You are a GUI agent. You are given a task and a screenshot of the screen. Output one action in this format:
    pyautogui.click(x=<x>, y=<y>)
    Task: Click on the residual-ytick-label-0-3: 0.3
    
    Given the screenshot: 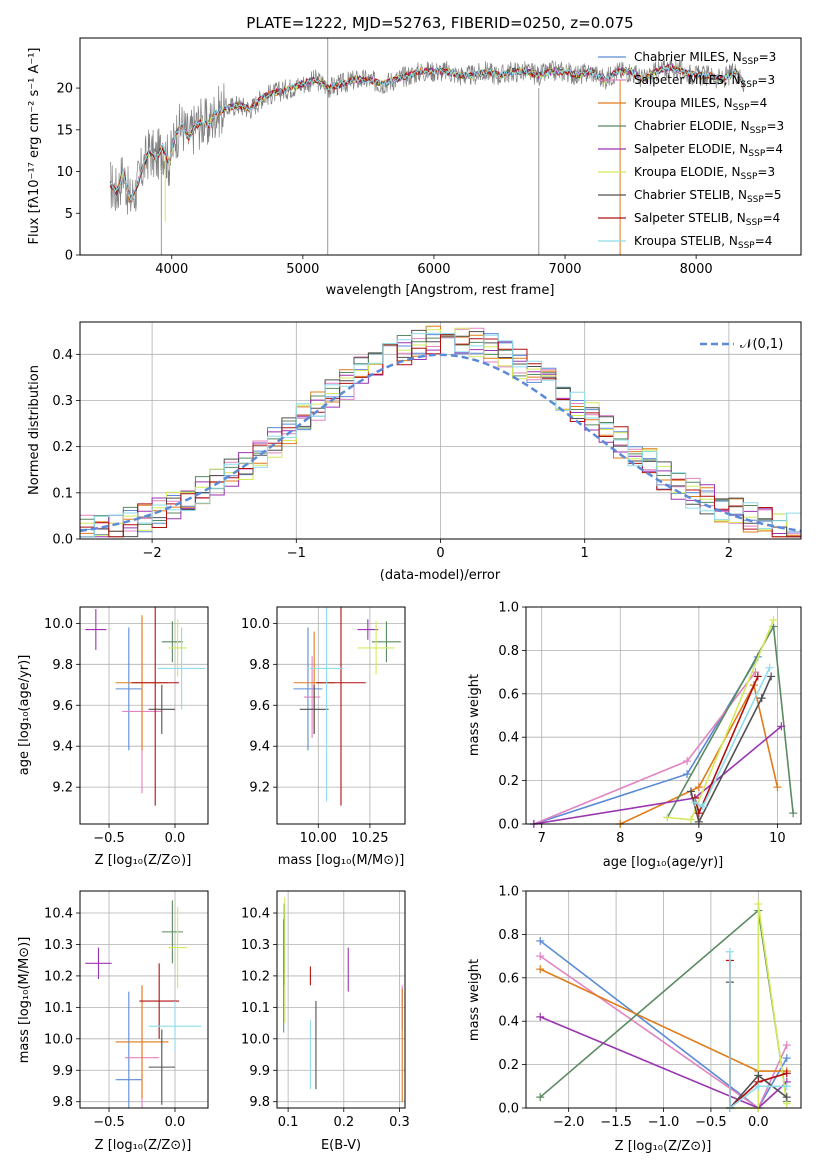 What is the action you would take?
    pyautogui.click(x=62, y=401)
    